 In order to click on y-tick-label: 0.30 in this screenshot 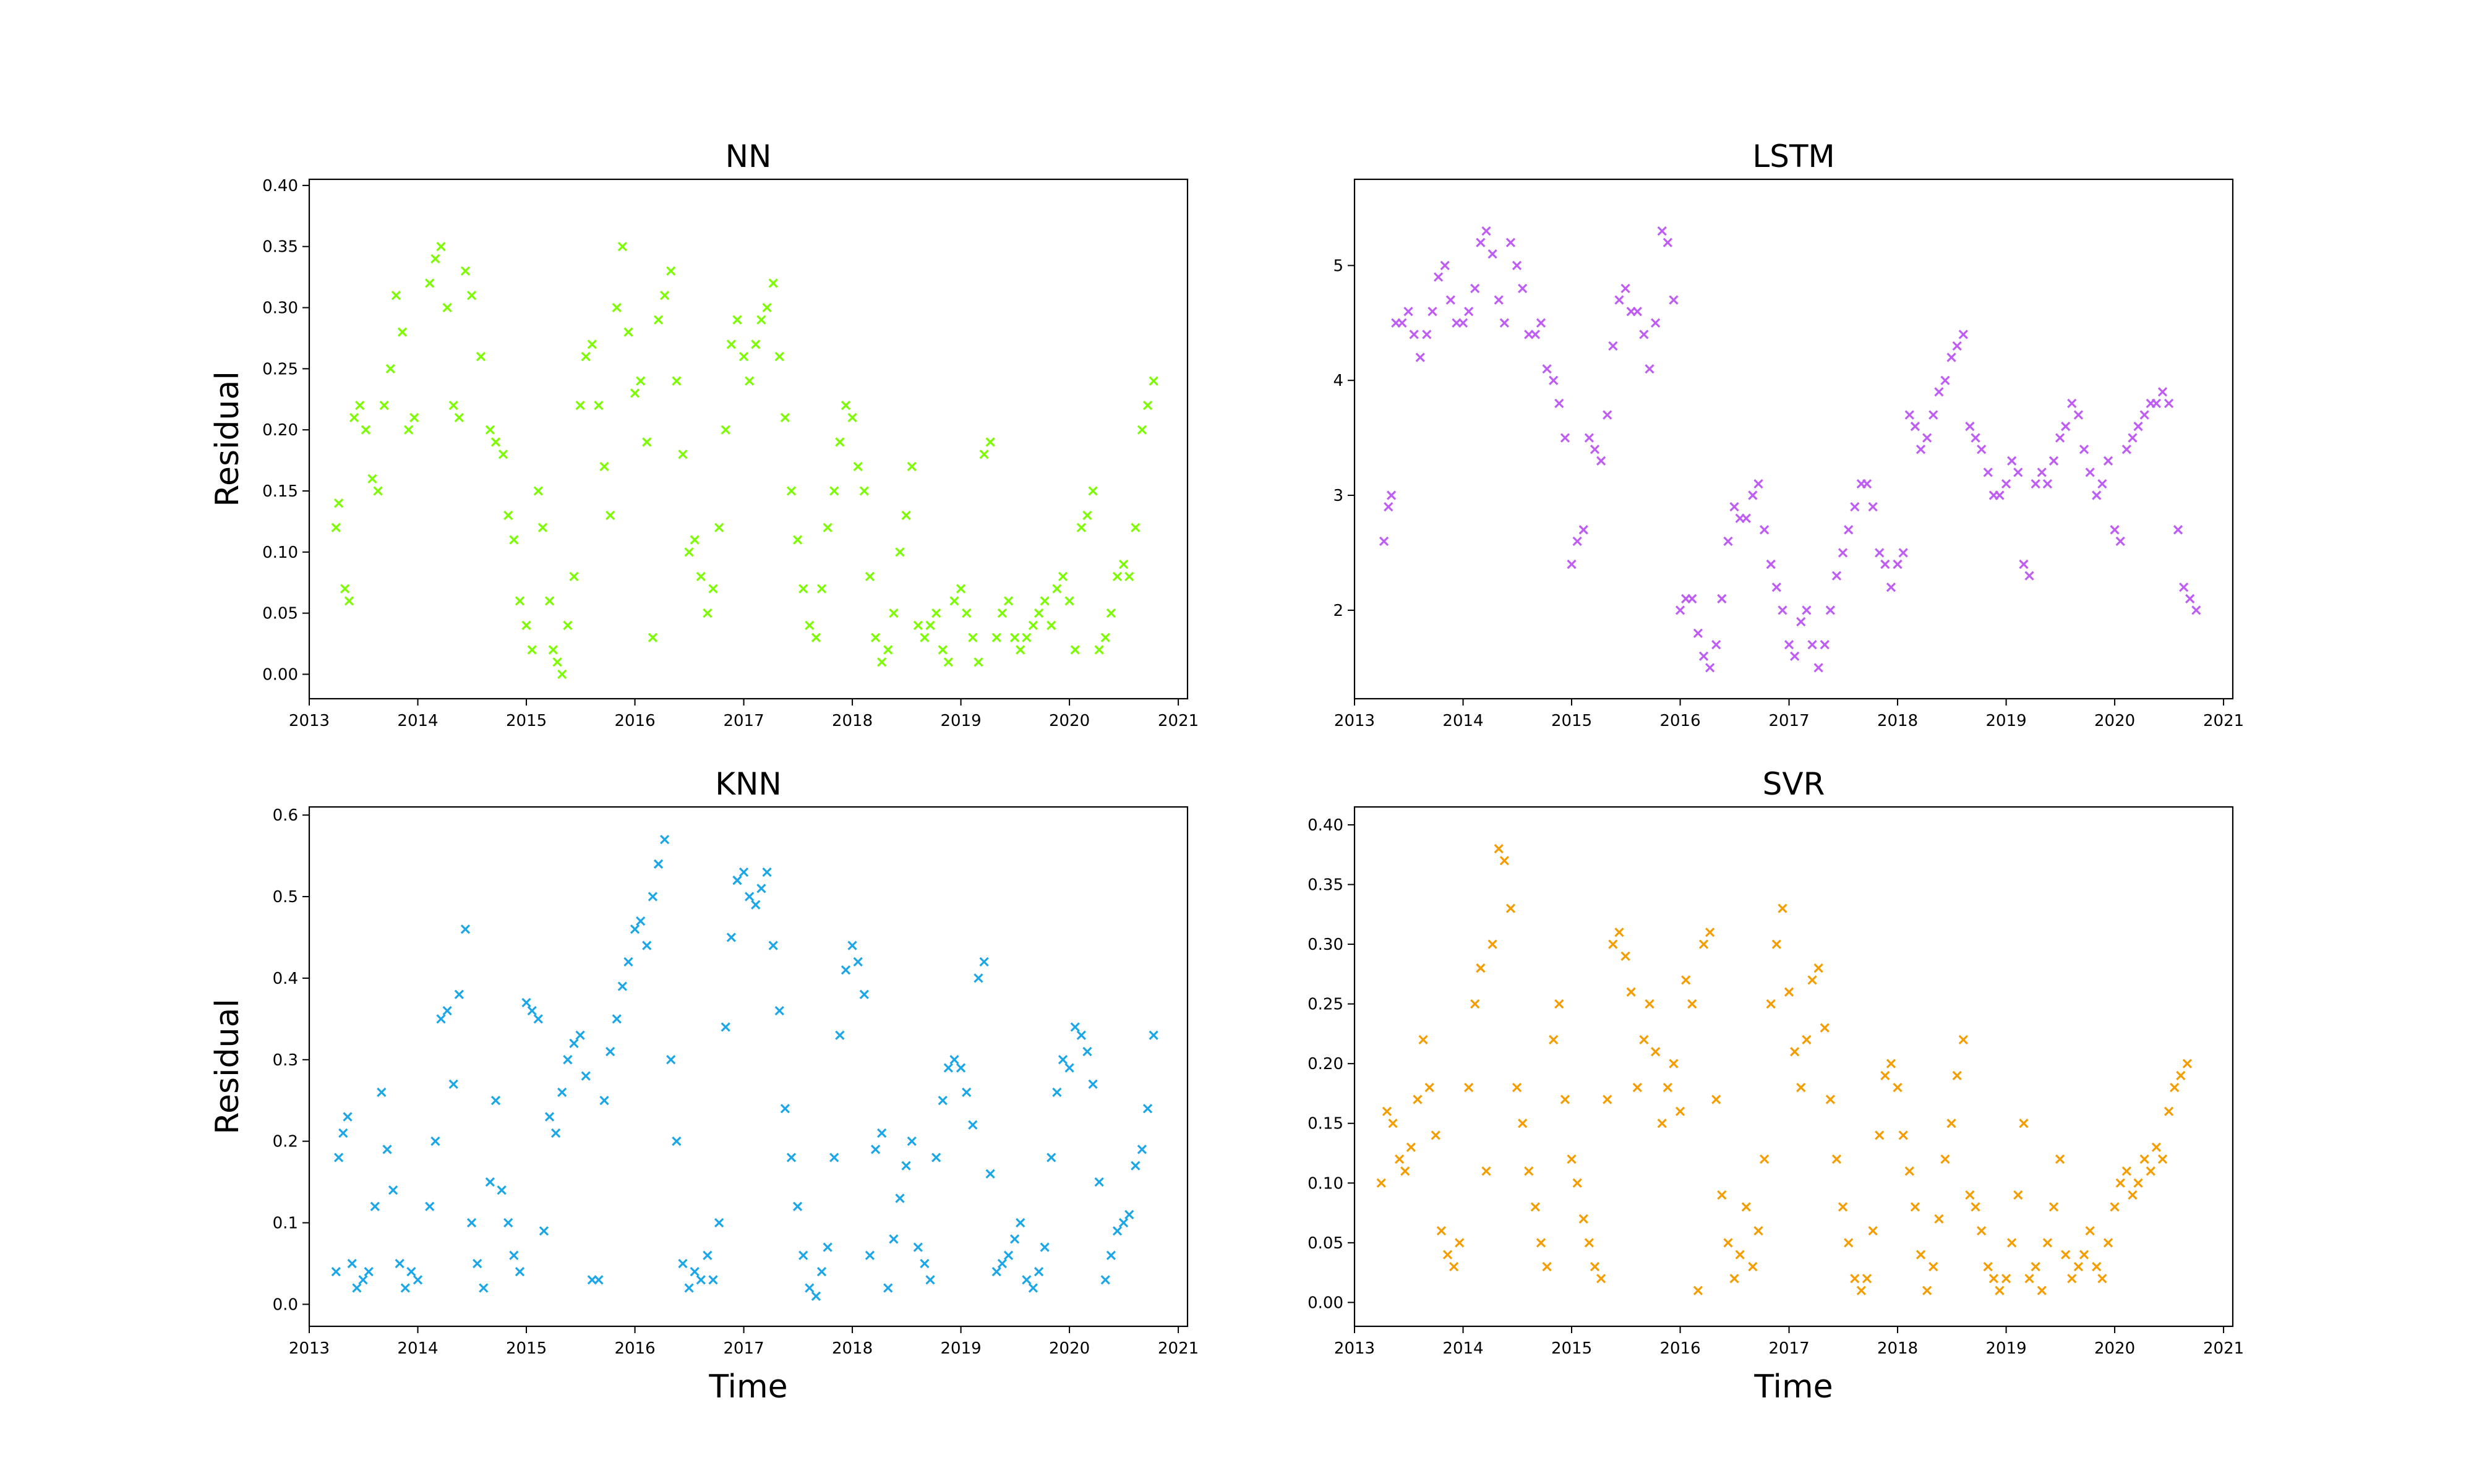, I will do `click(280, 308)`.